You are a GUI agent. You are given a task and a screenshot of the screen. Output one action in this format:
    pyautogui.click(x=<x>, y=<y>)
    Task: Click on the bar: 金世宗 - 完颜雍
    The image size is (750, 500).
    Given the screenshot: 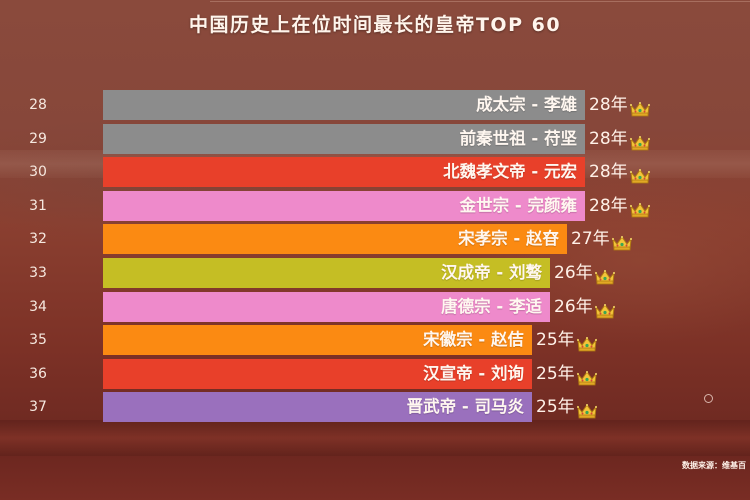 What is the action you would take?
    pyautogui.click(x=344, y=205)
    